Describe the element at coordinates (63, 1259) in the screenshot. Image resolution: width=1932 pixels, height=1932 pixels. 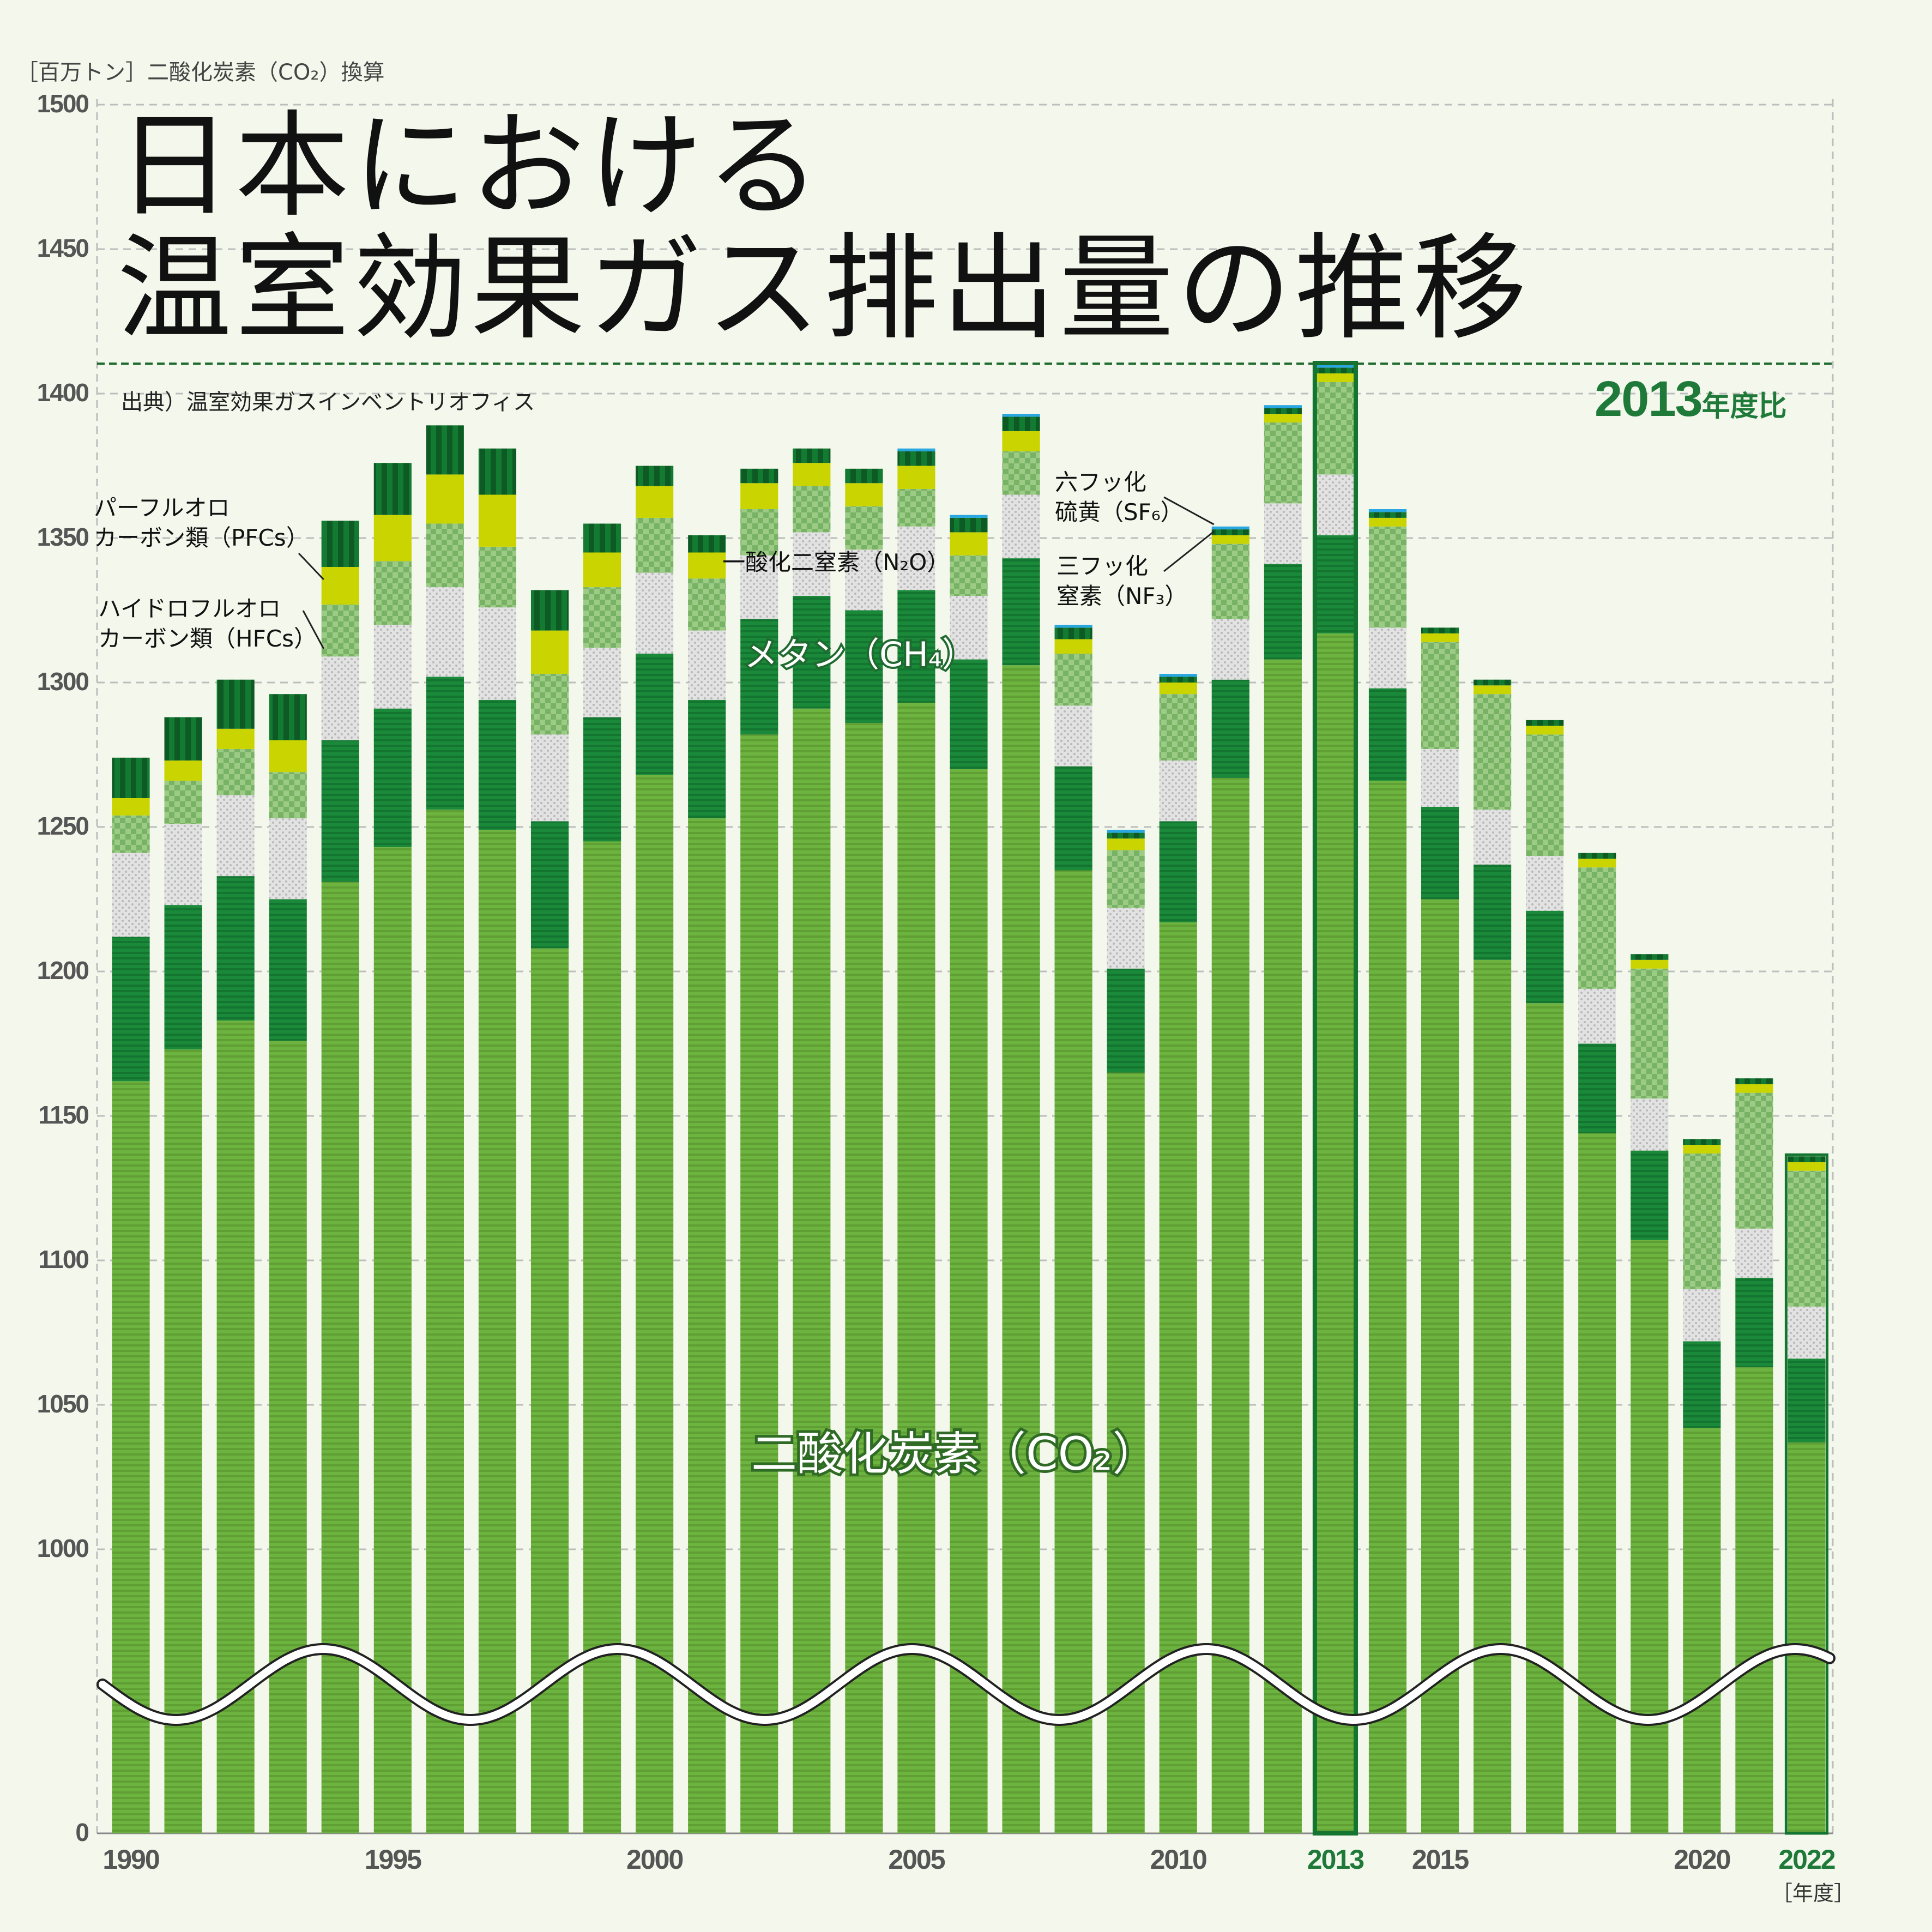
I see `y-tick-label: 1100` at that location.